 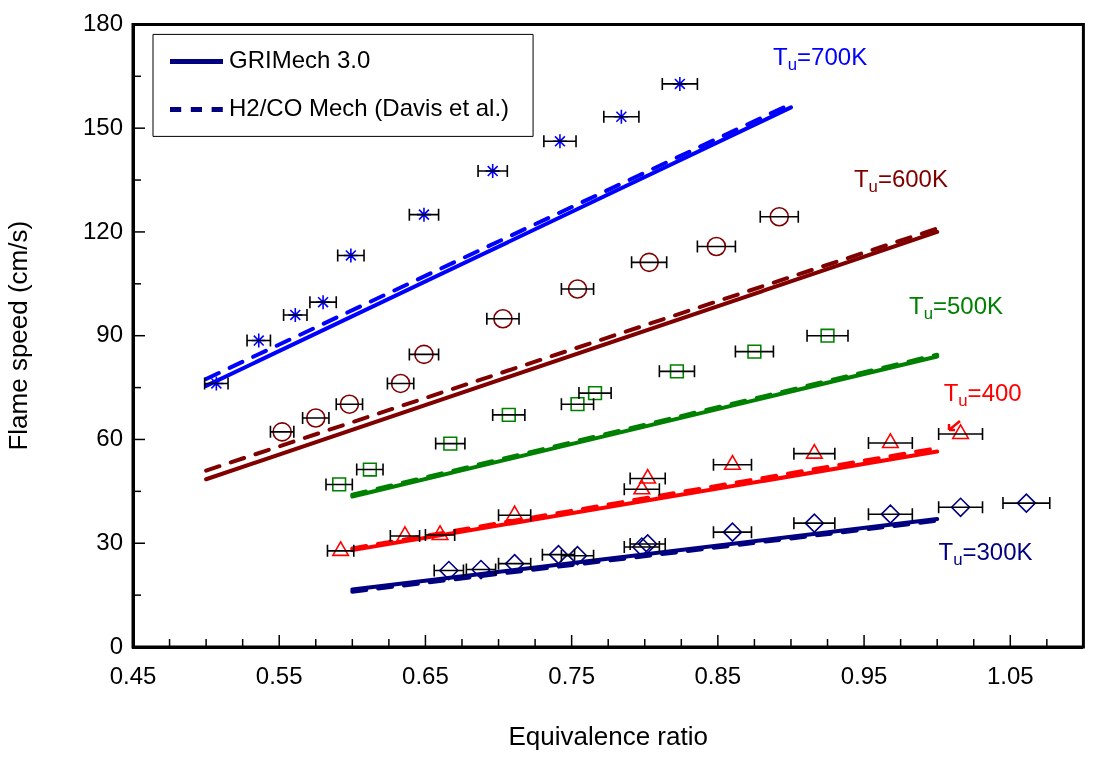 I want to click on y-tick-label: 150, so click(x=102, y=126).